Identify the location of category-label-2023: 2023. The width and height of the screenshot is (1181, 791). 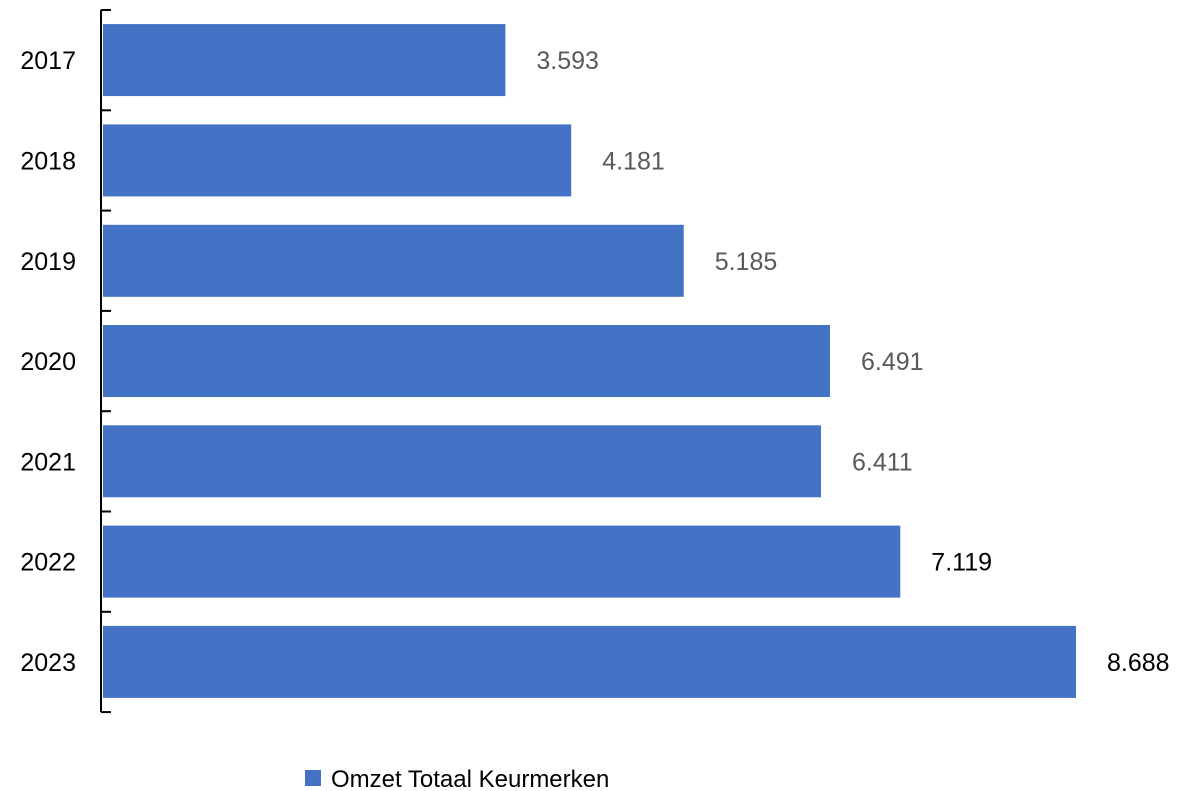
(48, 663).